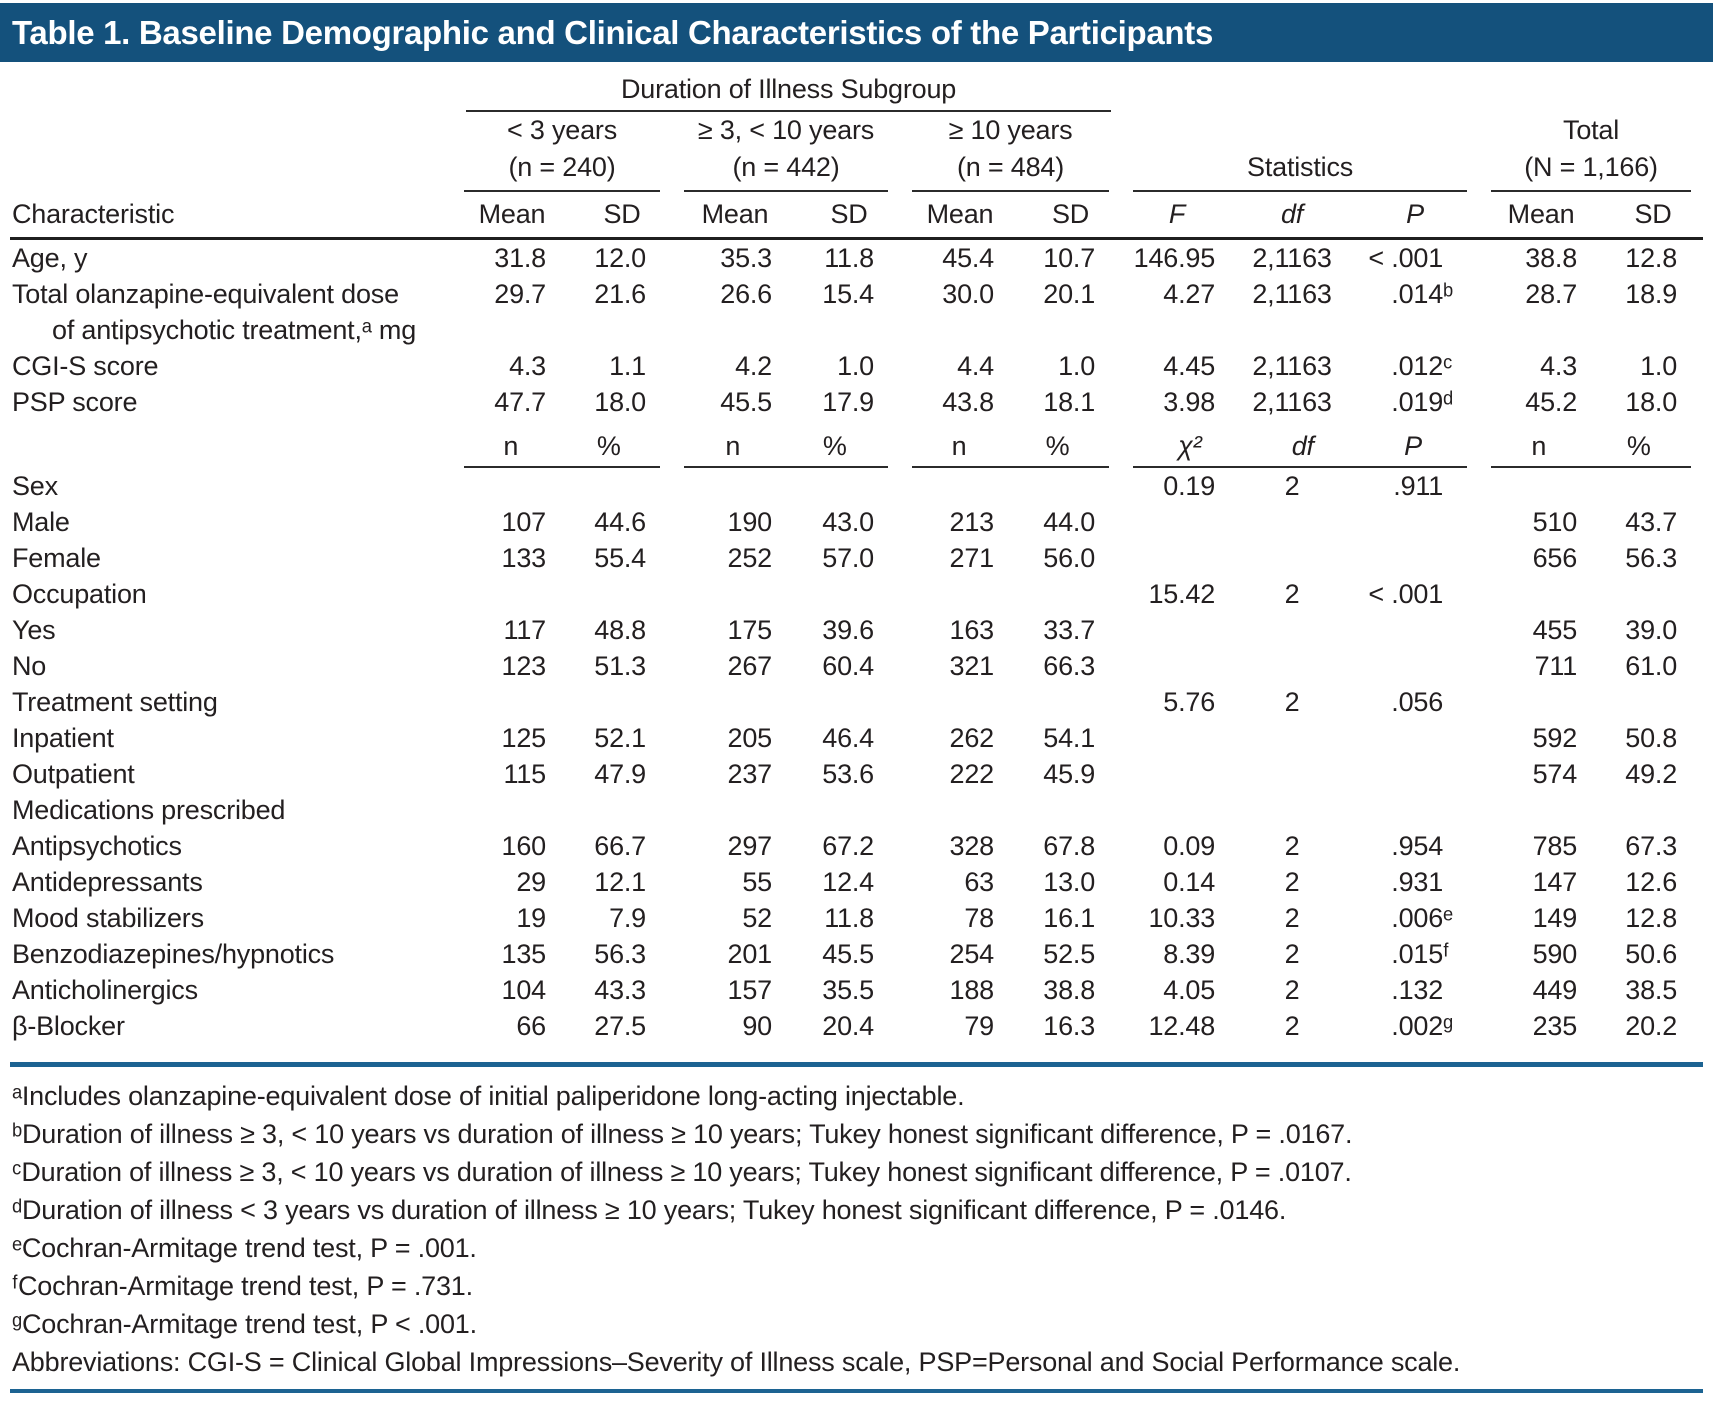 The image size is (1713, 1413). Describe the element at coordinates (231, 402) in the screenshot. I see `row-label: PSP score` at that location.